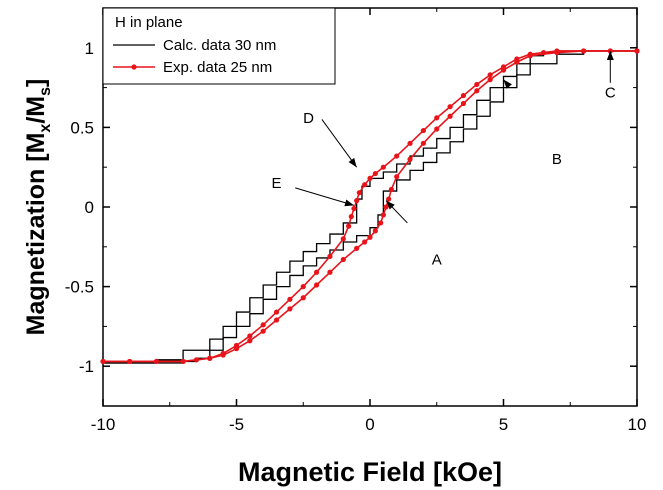 The height and width of the screenshot is (490, 663). Describe the element at coordinates (277, 183) in the screenshot. I see `annotation-label: E` at that location.